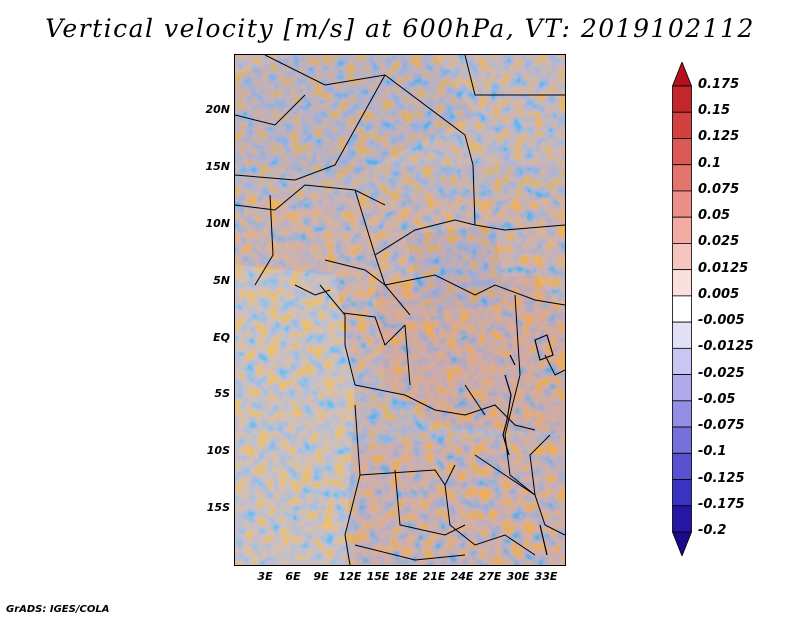 Image resolution: width=800 pixels, height=618 pixels. What do you see at coordinates (719, 242) in the screenshot?
I see `colorbar-label: 0.025` at bounding box center [719, 242].